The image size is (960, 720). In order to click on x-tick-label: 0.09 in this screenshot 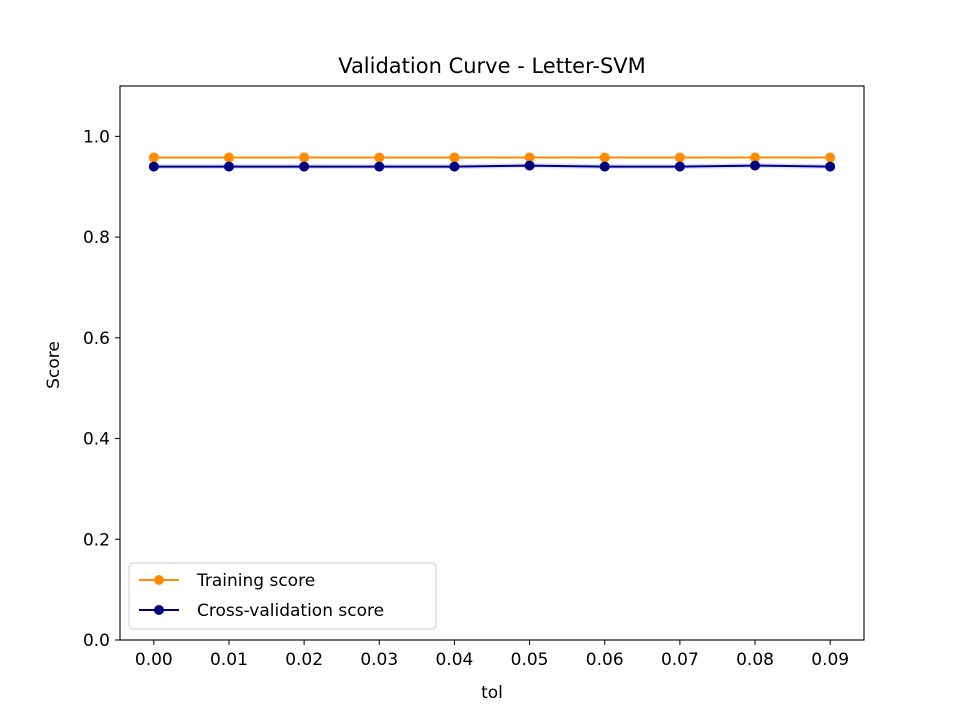, I will do `click(830, 660)`.